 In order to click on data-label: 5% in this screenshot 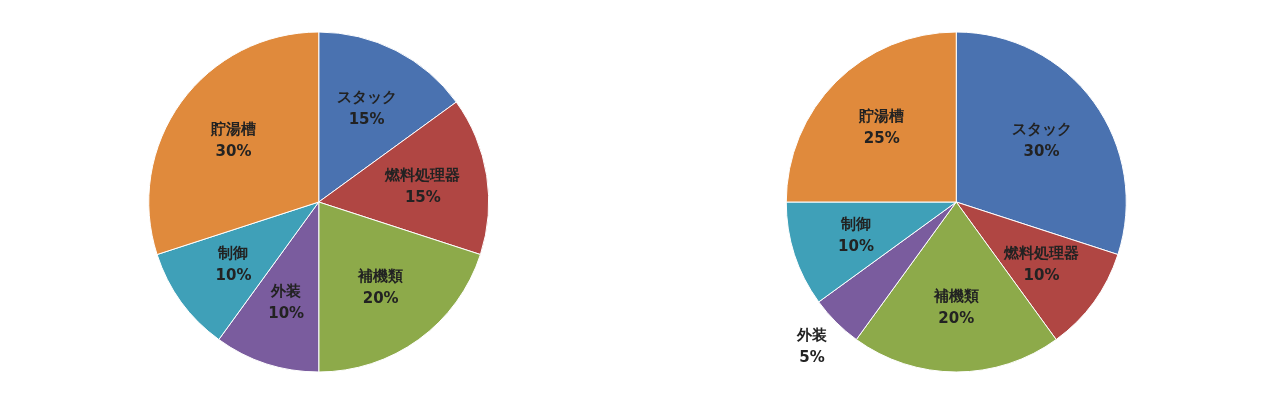, I will do `click(812, 357)`.